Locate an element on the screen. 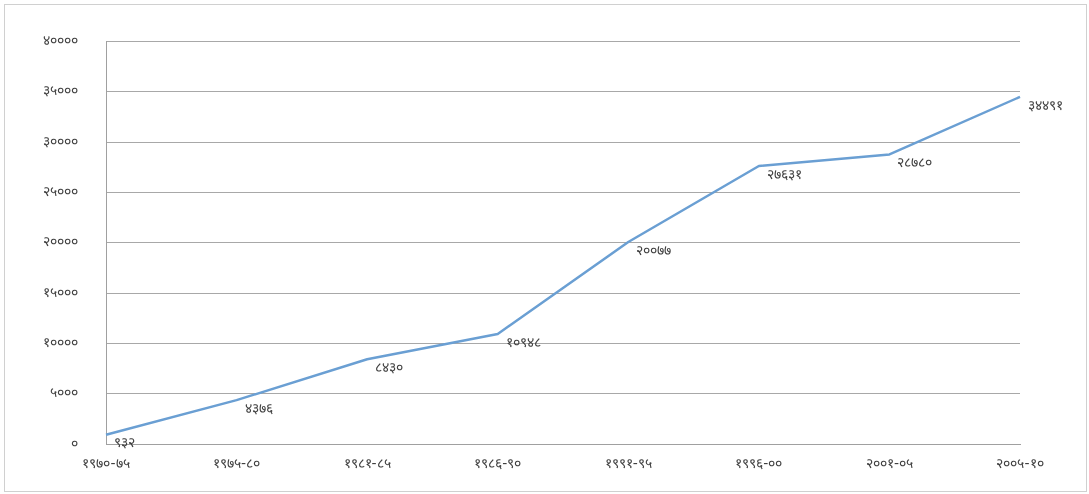 Image resolution: width=1089 pixels, height=494 pixels. y-tick-label: १५००० is located at coordinates (60, 291).